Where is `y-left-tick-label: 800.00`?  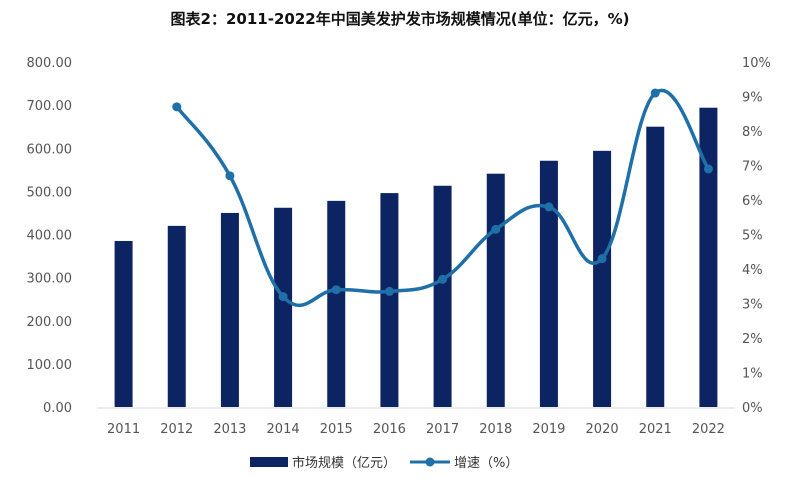
y-left-tick-label: 800.00 is located at coordinates (50, 63).